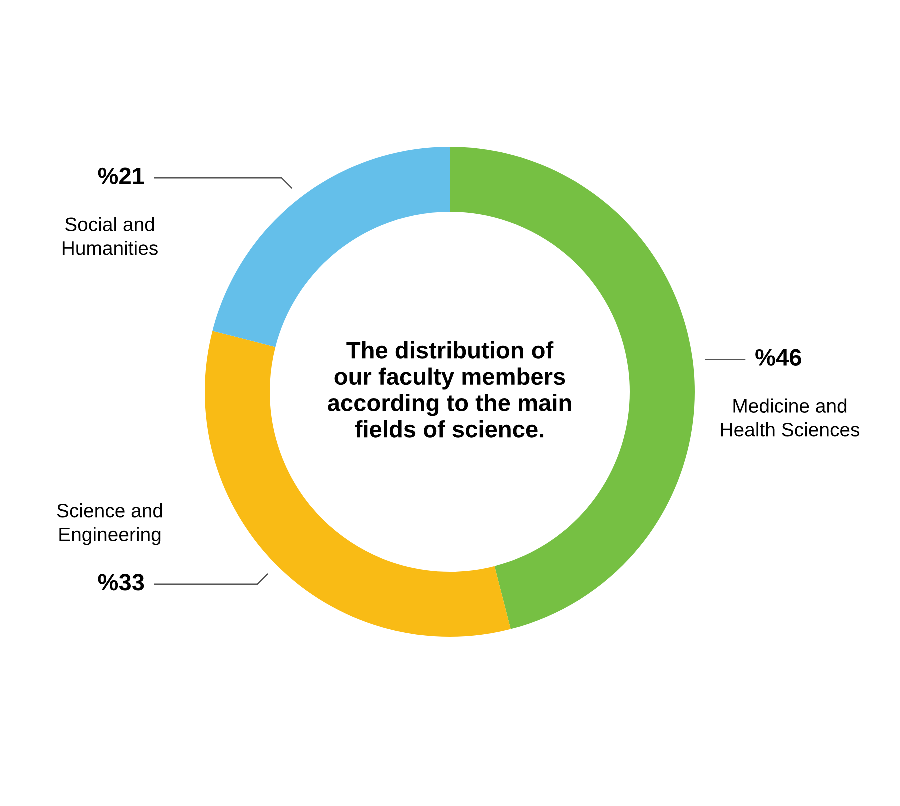 This screenshot has width=900, height=806. I want to click on data-label: %33, so click(121, 582).